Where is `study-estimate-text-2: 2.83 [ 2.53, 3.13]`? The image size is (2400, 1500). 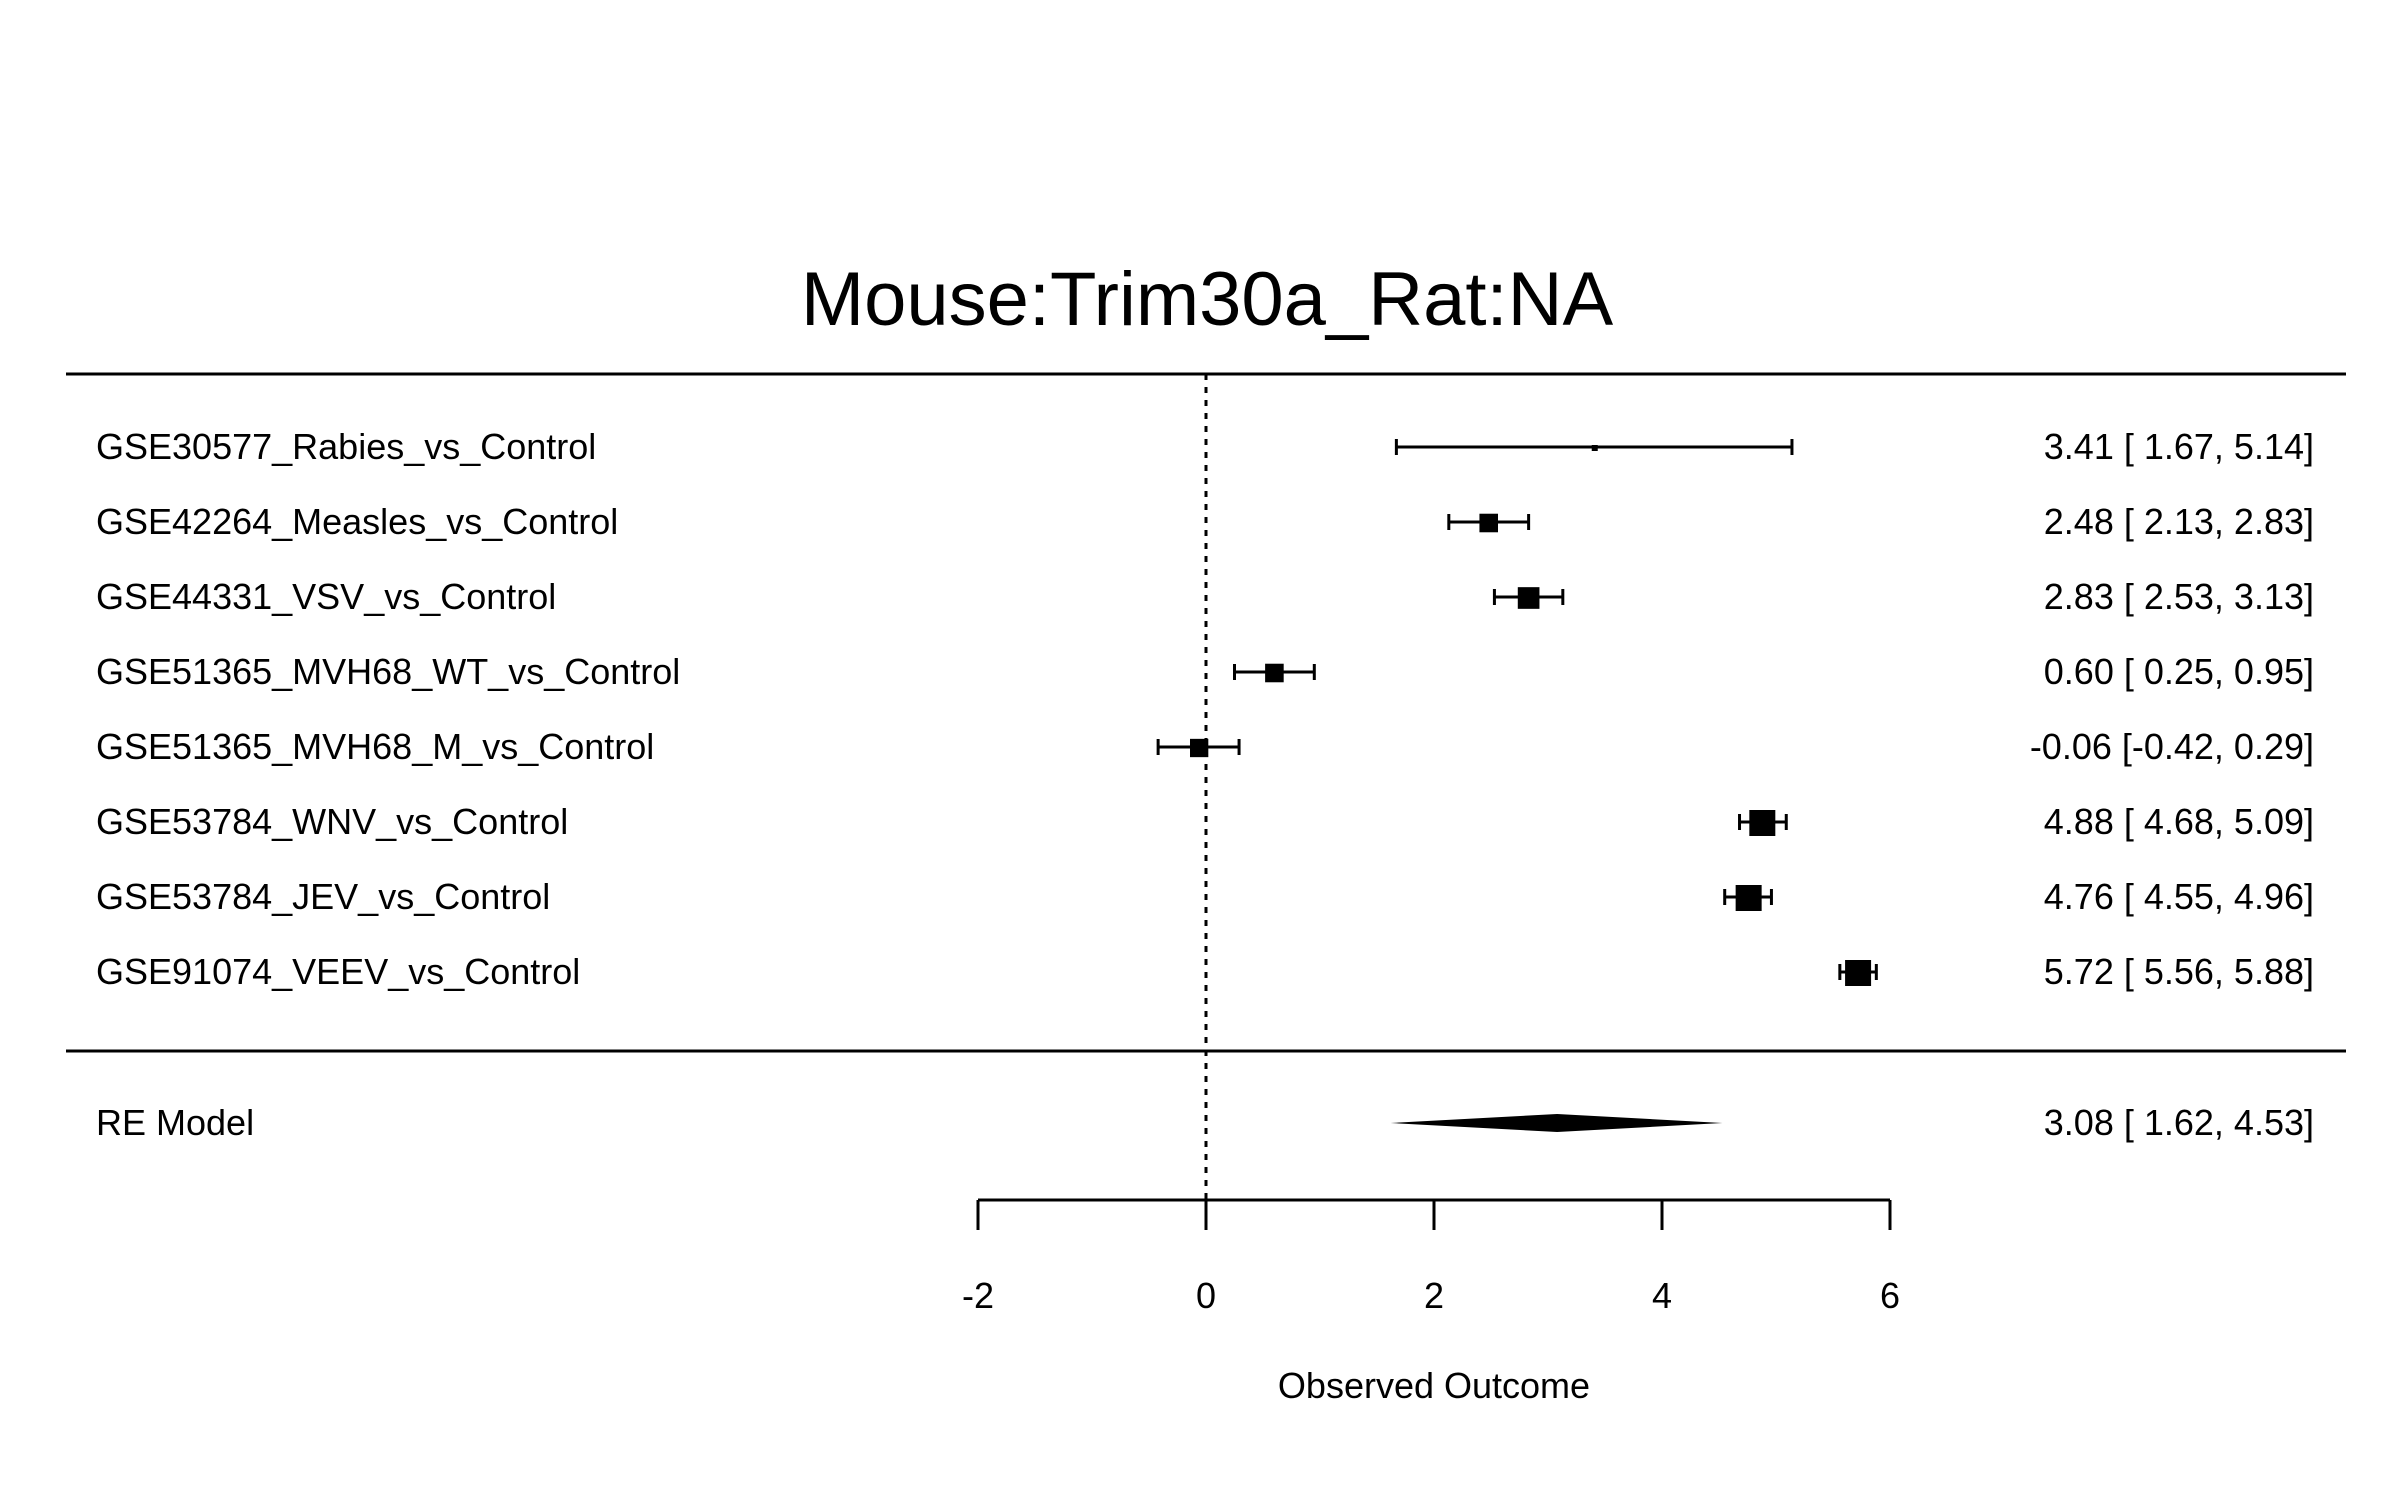 study-estimate-text-2: 2.83 [ 2.53, 3.13] is located at coordinates (2179, 596).